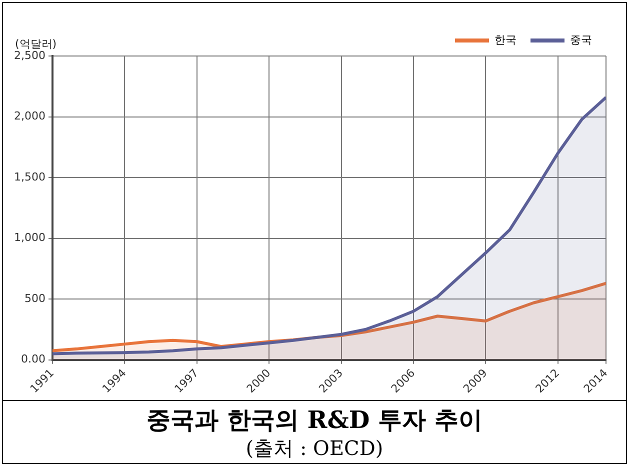 The height and width of the screenshot is (466, 629). I want to click on text: 중국과 한국의 R&D 투자 추이, so click(315, 420).